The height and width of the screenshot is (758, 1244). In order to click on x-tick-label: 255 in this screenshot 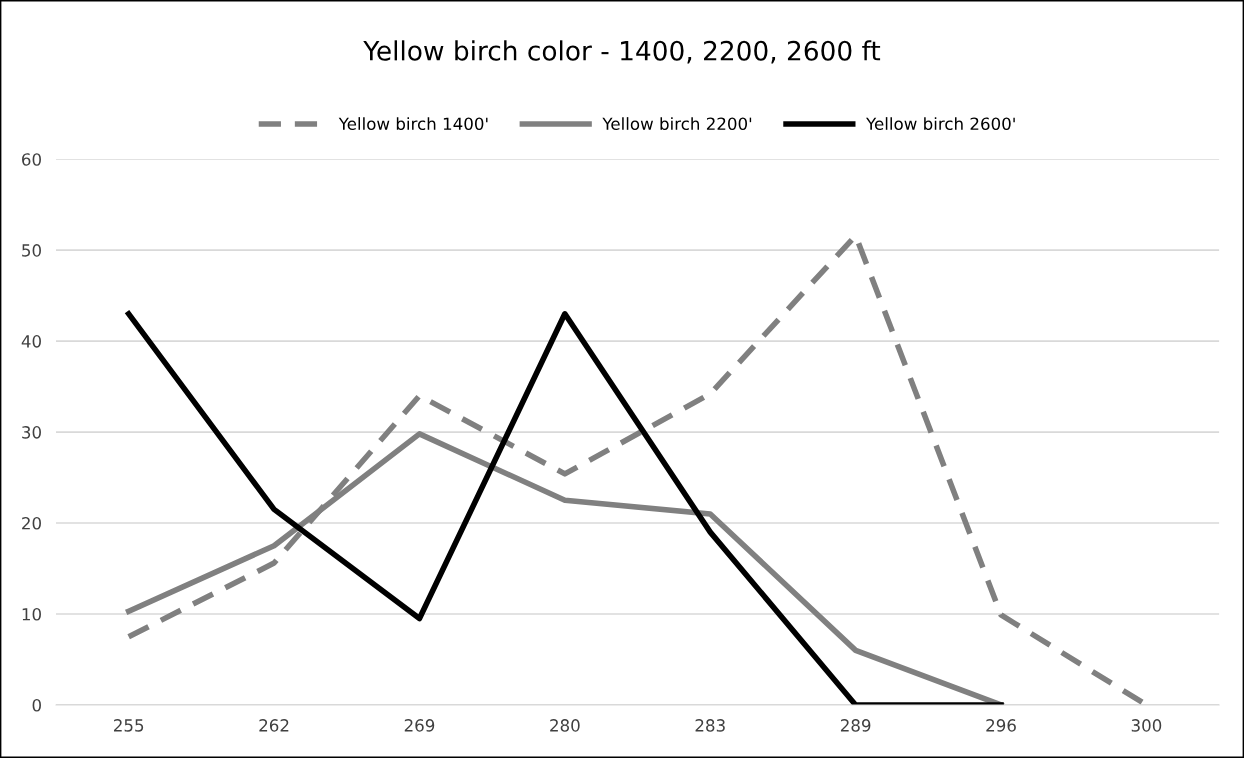, I will do `click(128, 725)`.